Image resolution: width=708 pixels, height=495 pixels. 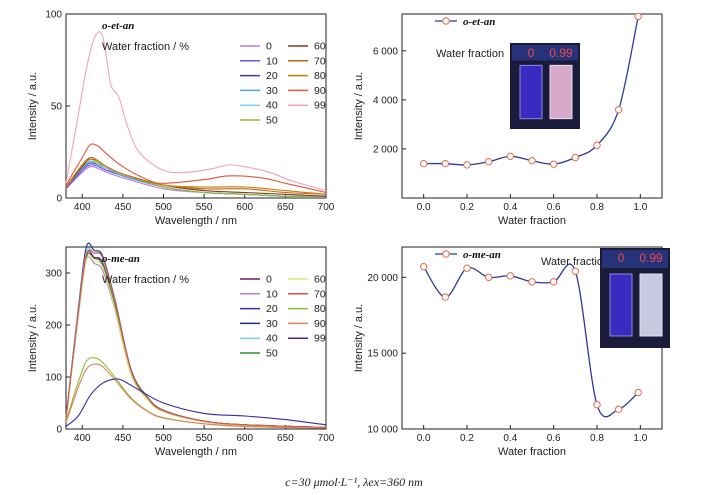 What do you see at coordinates (272, 309) in the screenshot?
I see `legend-label-20: 20` at bounding box center [272, 309].